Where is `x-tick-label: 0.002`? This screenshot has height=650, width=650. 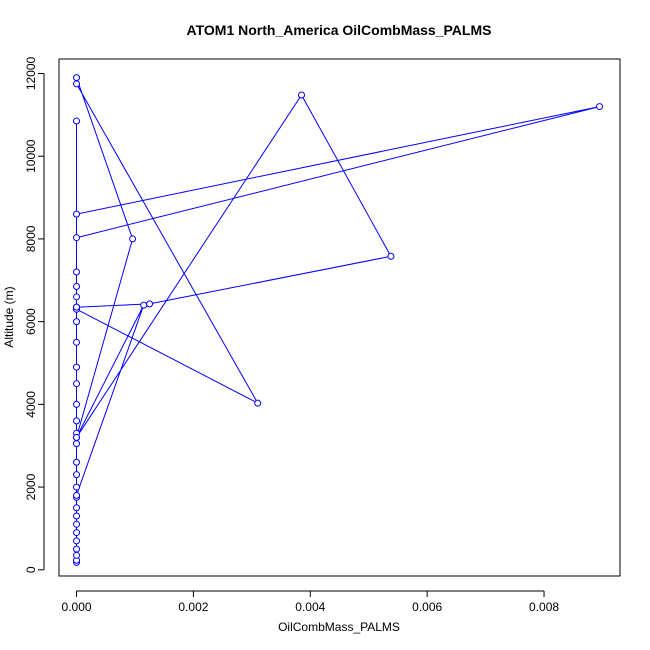
x-tick-label: 0.002 is located at coordinates (193, 607).